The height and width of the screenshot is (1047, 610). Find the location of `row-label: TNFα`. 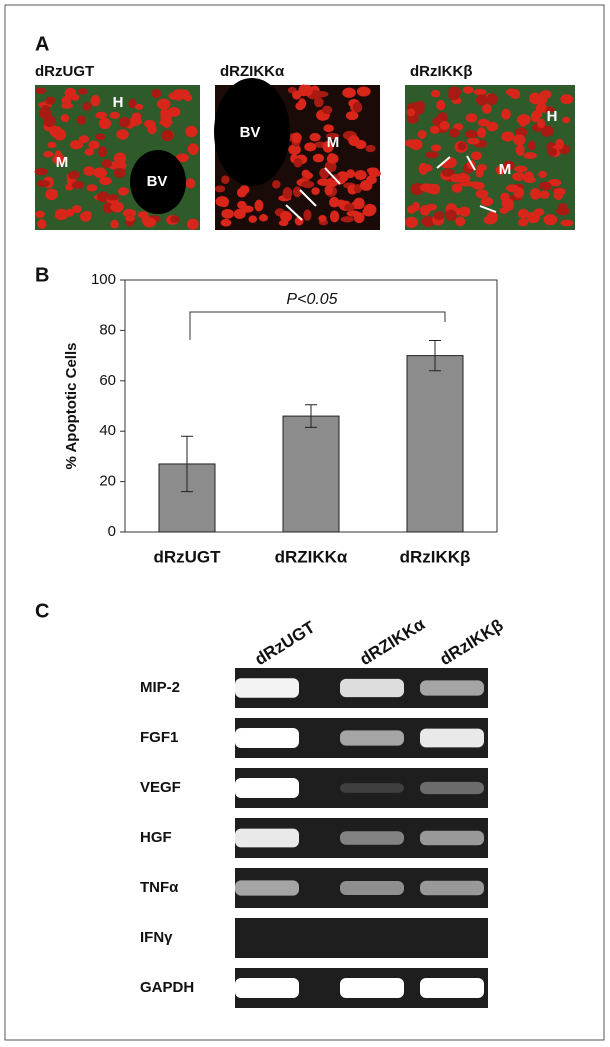

row-label: TNFα is located at coordinates (159, 887).